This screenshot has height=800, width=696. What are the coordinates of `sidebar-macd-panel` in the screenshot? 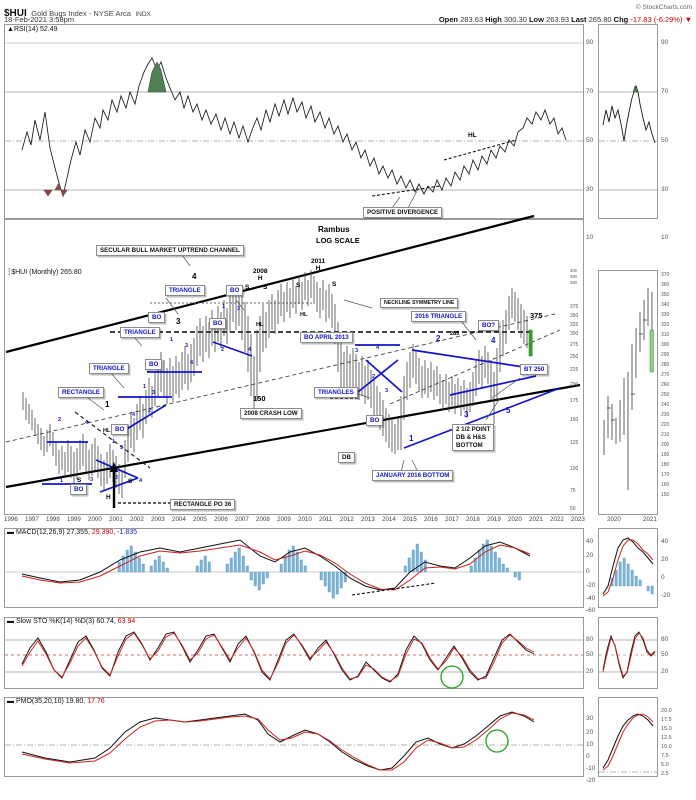 It's located at (628, 568).